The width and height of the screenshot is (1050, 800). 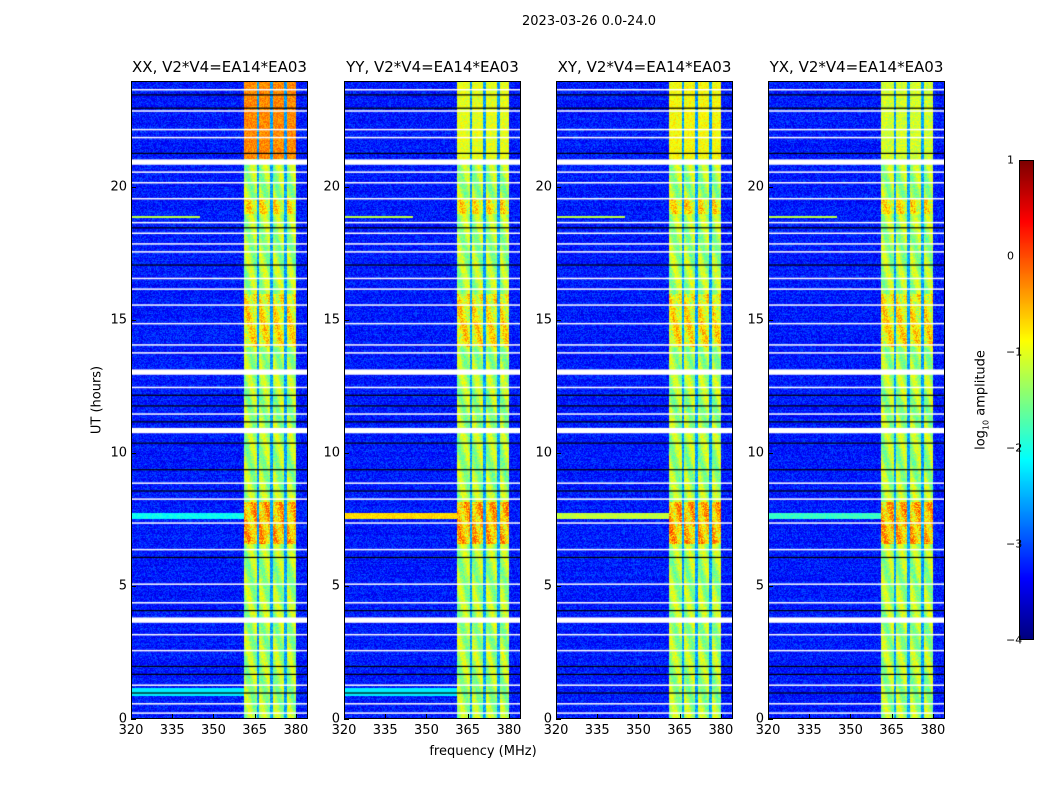 I want to click on x-axis-label: frequency (MHz), so click(x=483, y=751).